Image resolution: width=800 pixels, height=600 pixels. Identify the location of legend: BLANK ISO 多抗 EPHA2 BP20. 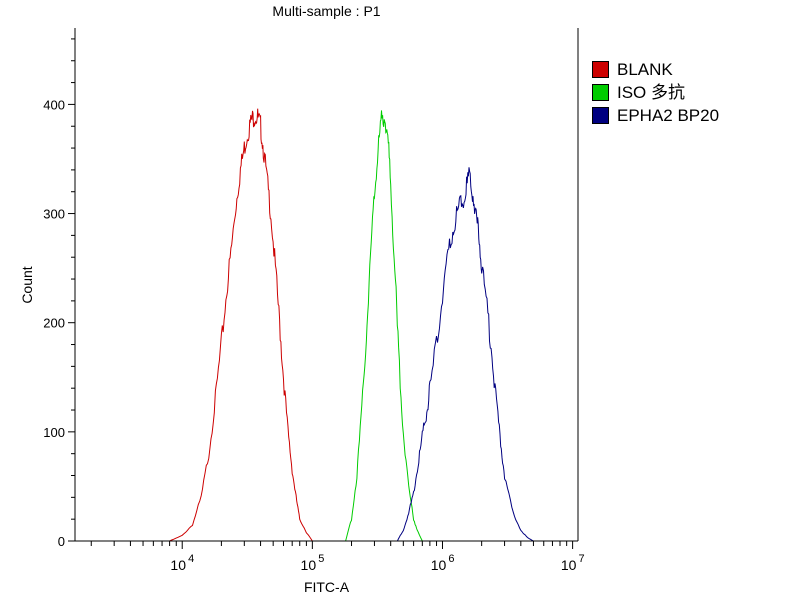
(655, 92).